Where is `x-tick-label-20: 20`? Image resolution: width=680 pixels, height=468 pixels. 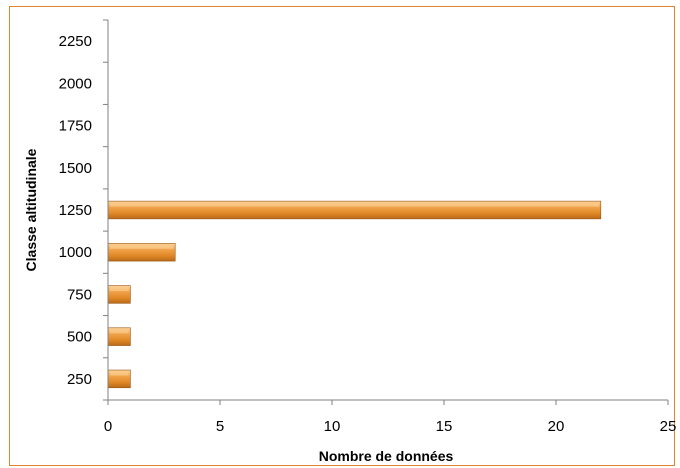
x-tick-label-20: 20 is located at coordinates (556, 426).